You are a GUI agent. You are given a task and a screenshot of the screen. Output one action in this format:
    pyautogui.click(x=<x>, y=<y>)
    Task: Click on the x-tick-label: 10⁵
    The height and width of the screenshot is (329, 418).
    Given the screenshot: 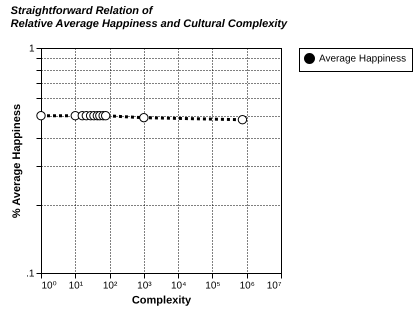 What is the action you would take?
    pyautogui.click(x=213, y=286)
    